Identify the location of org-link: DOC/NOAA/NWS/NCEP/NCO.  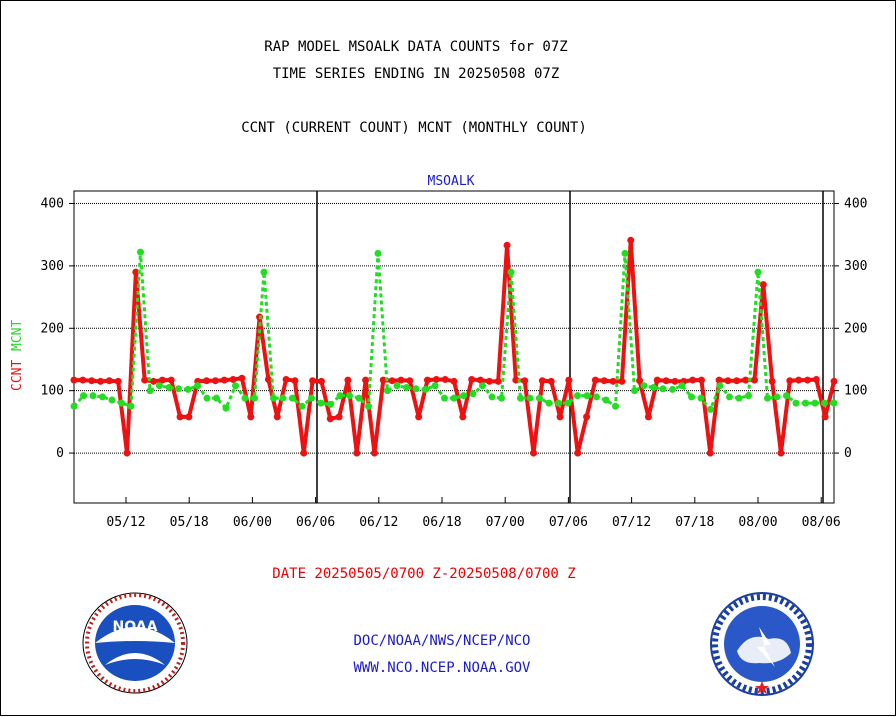
(442, 641).